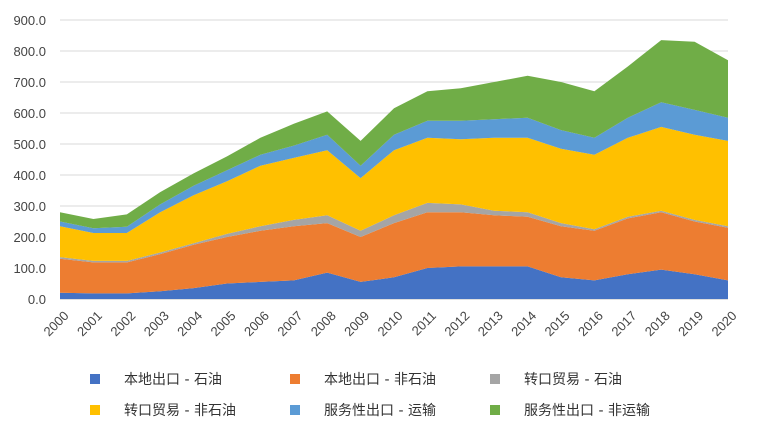 This screenshot has width=760, height=433. I want to click on x-tick-label: 2010, so click(390, 323).